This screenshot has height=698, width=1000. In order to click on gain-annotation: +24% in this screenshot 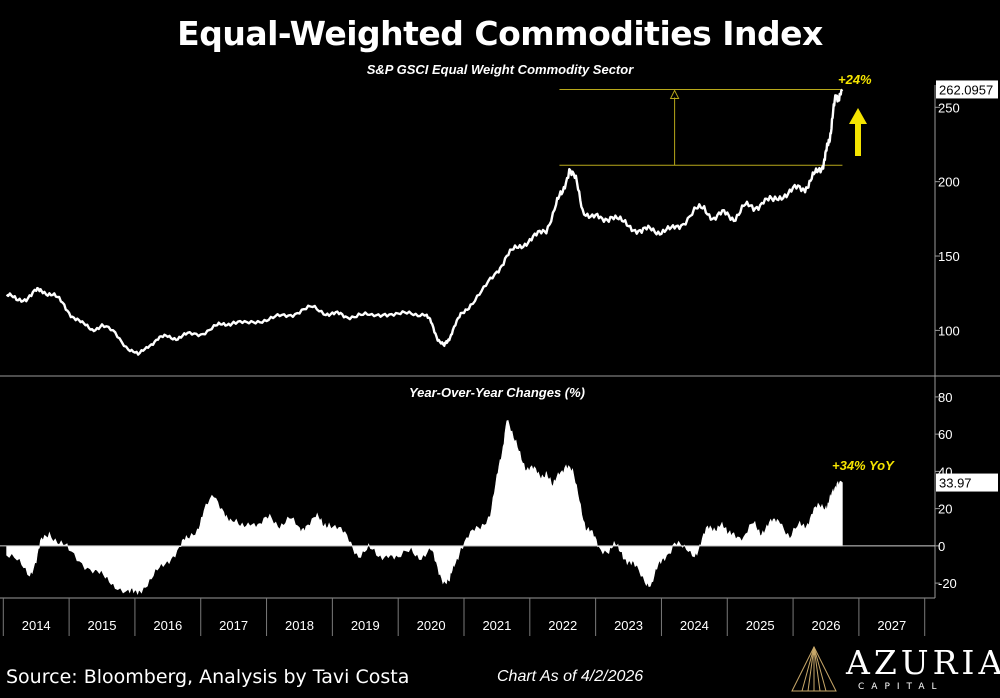, I will do `click(855, 79)`.